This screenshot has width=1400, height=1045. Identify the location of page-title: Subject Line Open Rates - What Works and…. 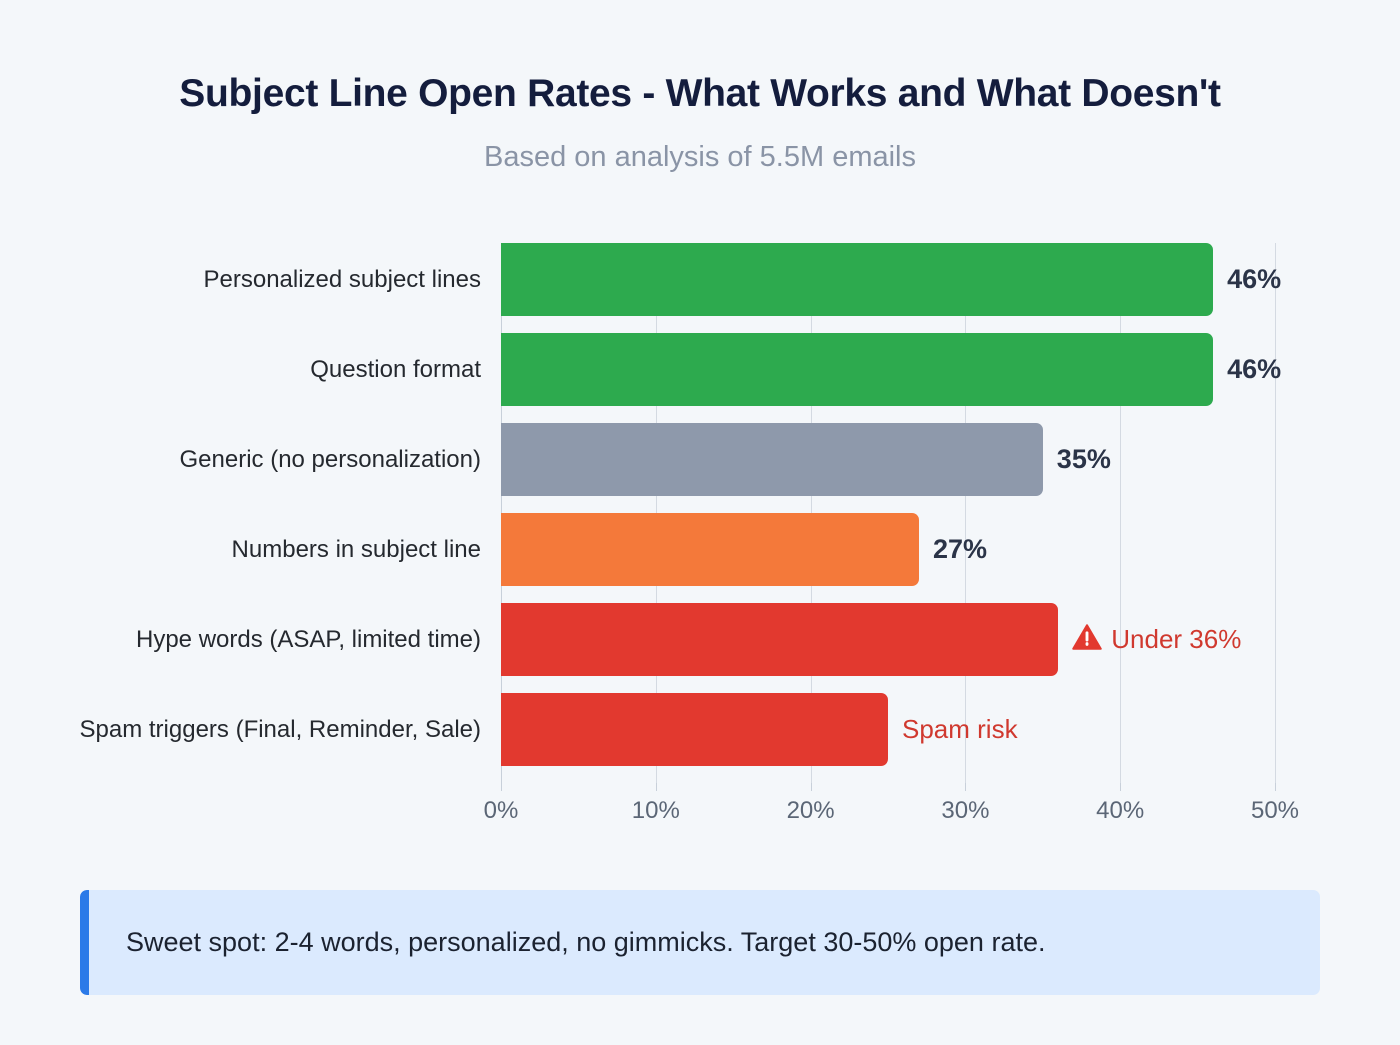
(700, 93).